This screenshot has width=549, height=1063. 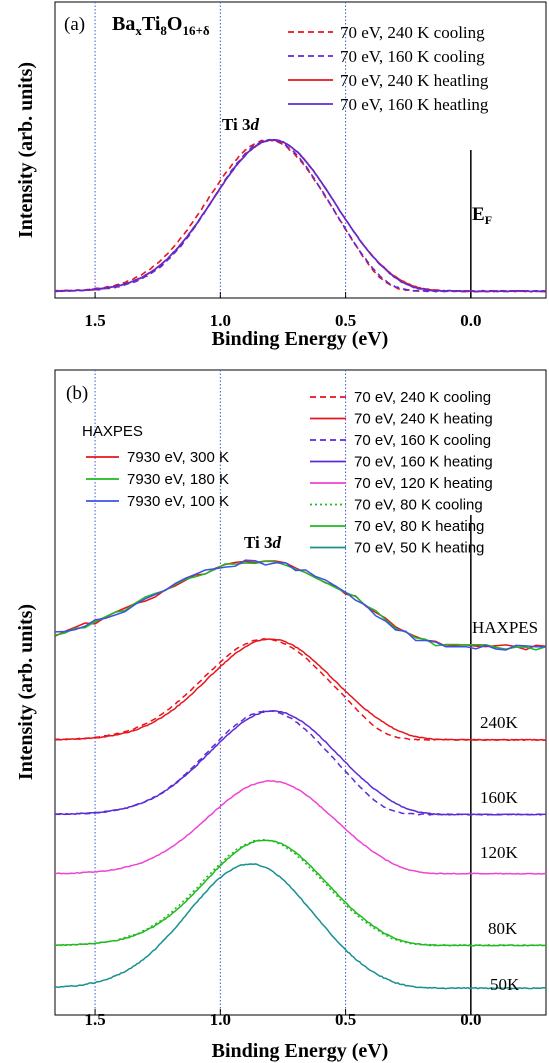 I want to click on panel-a-curves, so click(x=300, y=215).